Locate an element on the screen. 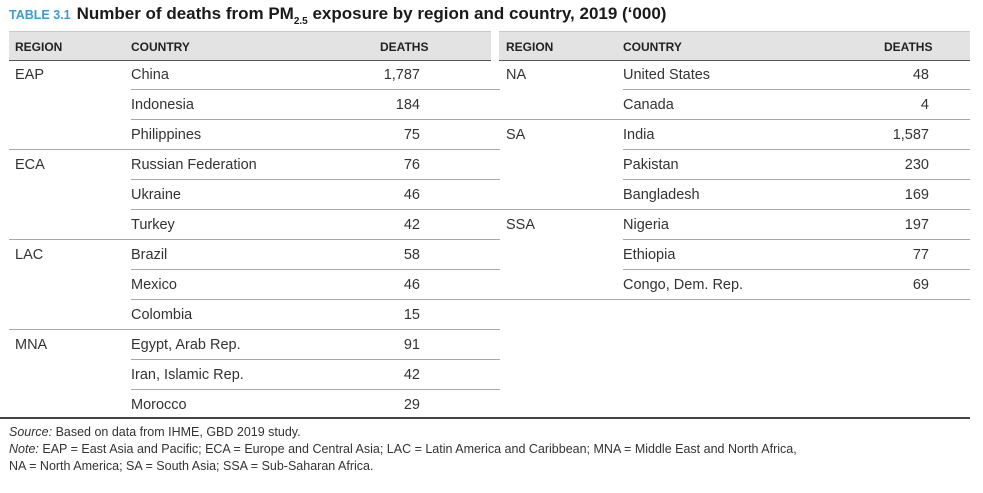 This screenshot has width=983, height=493. header-deaths-left: DEATHS is located at coordinates (404, 47).